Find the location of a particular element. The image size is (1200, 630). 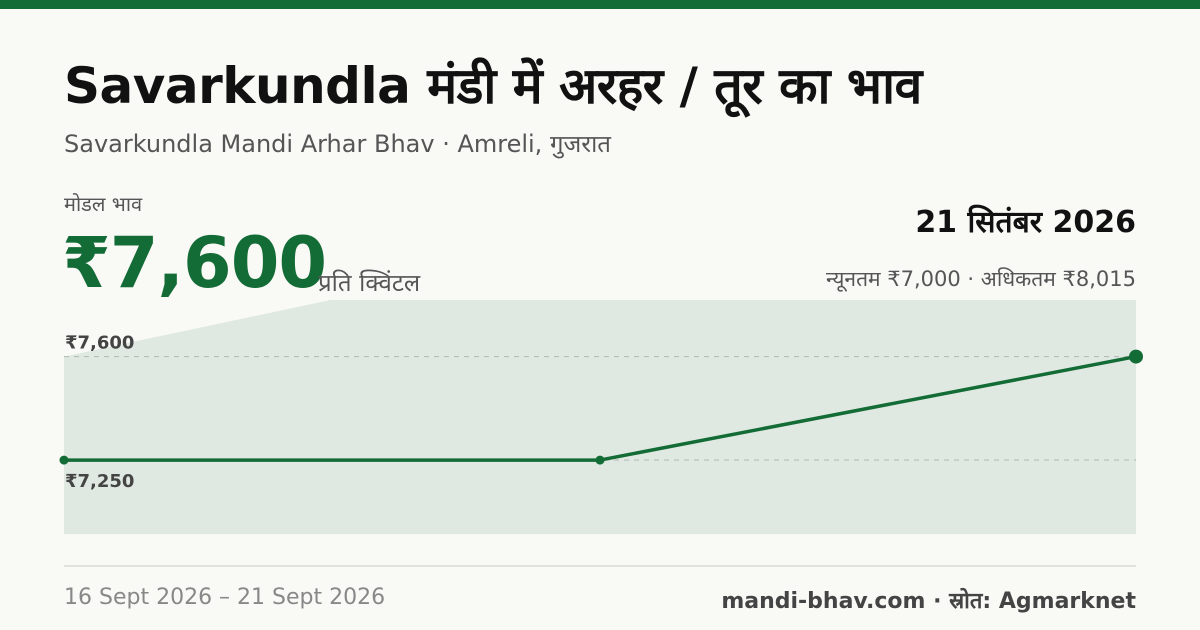

footer-divider is located at coordinates (600, 566).